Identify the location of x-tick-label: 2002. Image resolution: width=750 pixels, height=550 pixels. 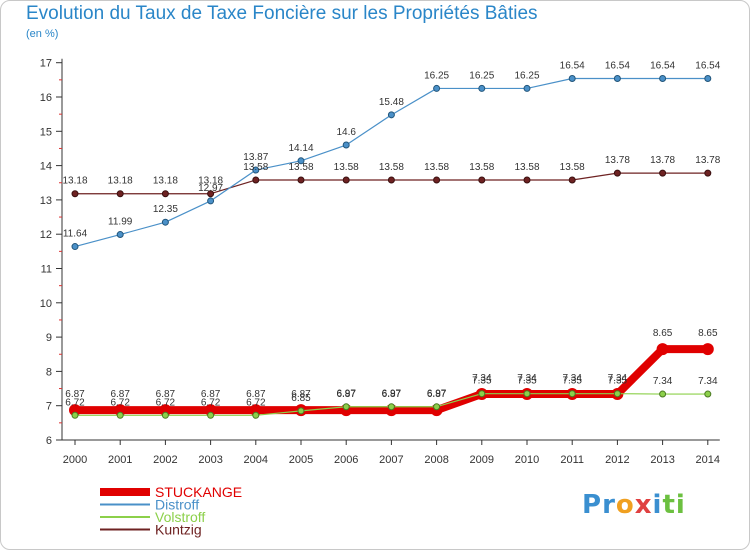
(165, 460).